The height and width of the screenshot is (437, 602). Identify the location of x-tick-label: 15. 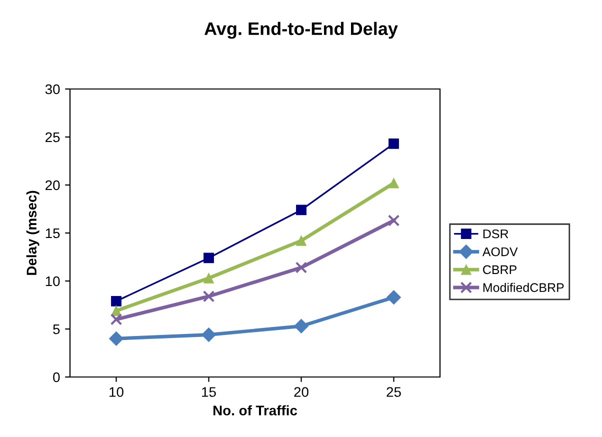
(209, 392).